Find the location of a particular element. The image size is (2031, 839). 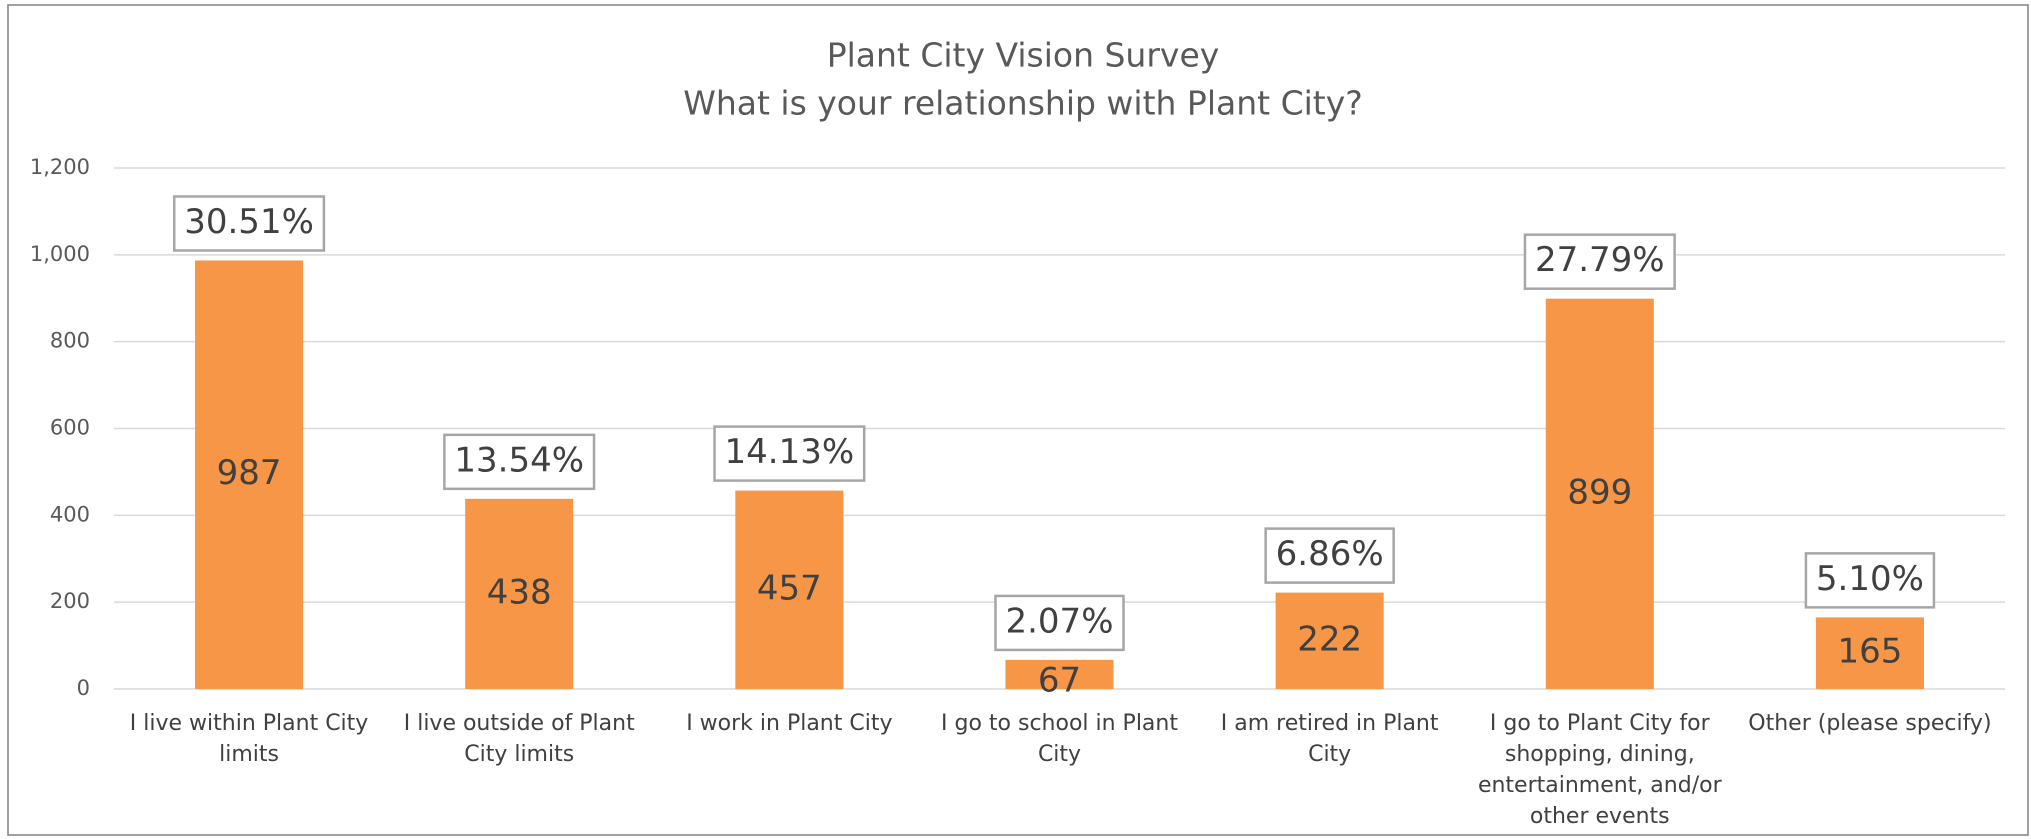

x-tick-label: I am retired in Plant City is located at coordinates (1330, 739).